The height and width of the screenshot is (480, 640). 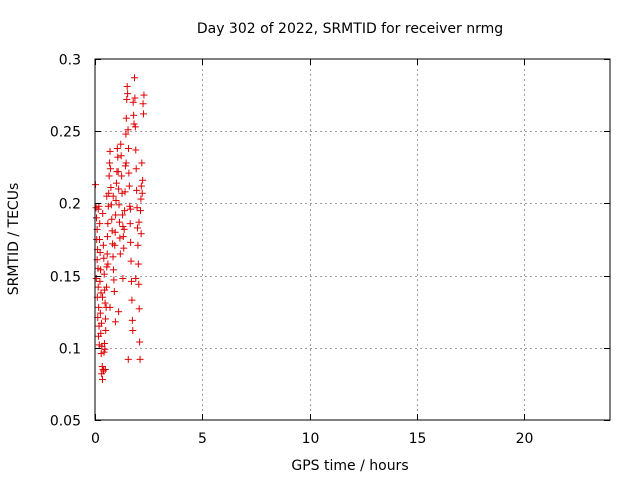 I want to click on x-axis-label: GPS time / hours, so click(x=349, y=466).